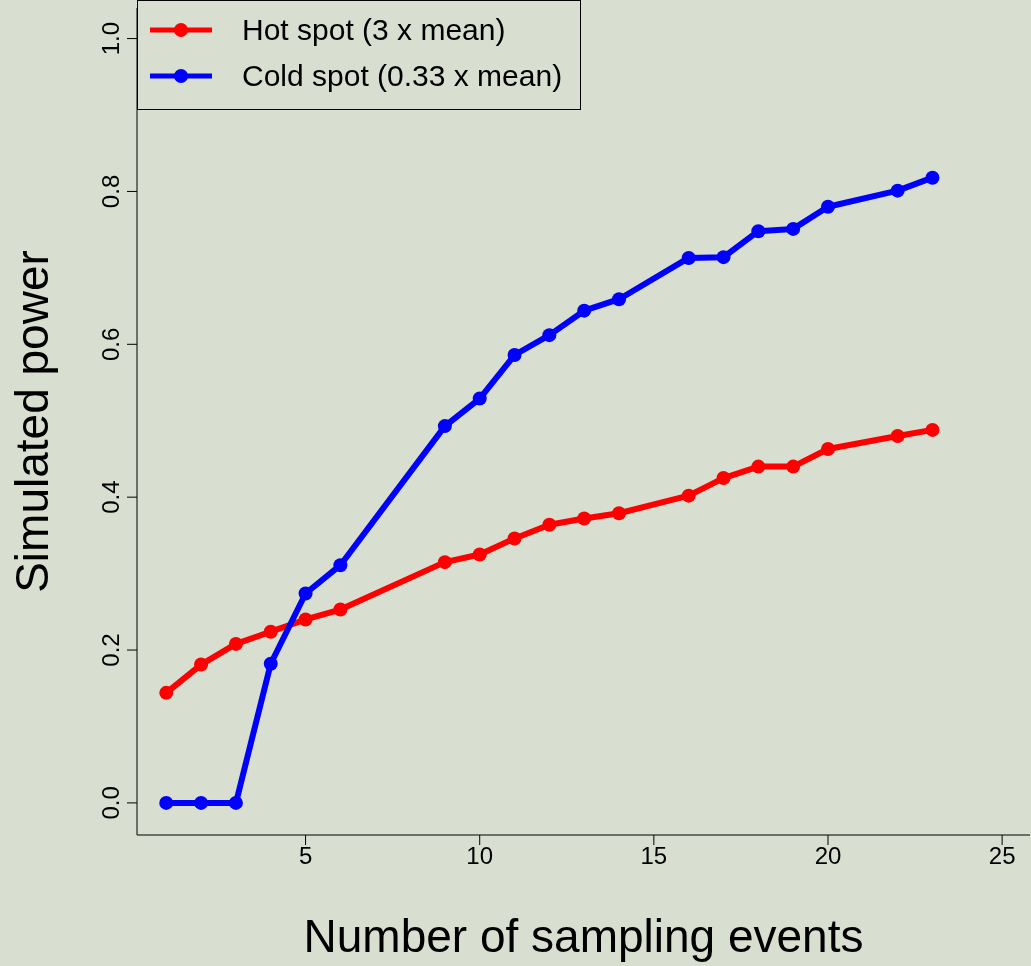  I want to click on x-axis-title: Number of sampling events, so click(583, 936).